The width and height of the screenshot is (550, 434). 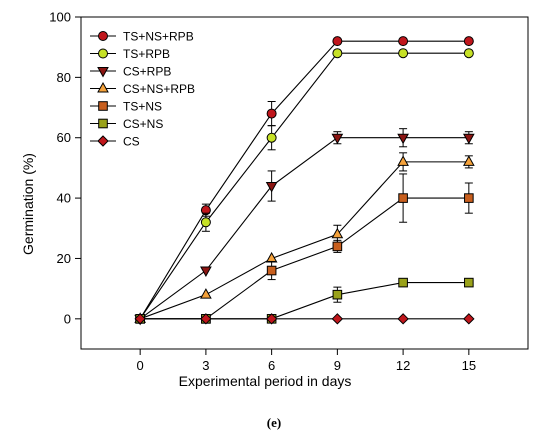 What do you see at coordinates (265, 381) in the screenshot?
I see `x-axis-title: Experimental period in days` at bounding box center [265, 381].